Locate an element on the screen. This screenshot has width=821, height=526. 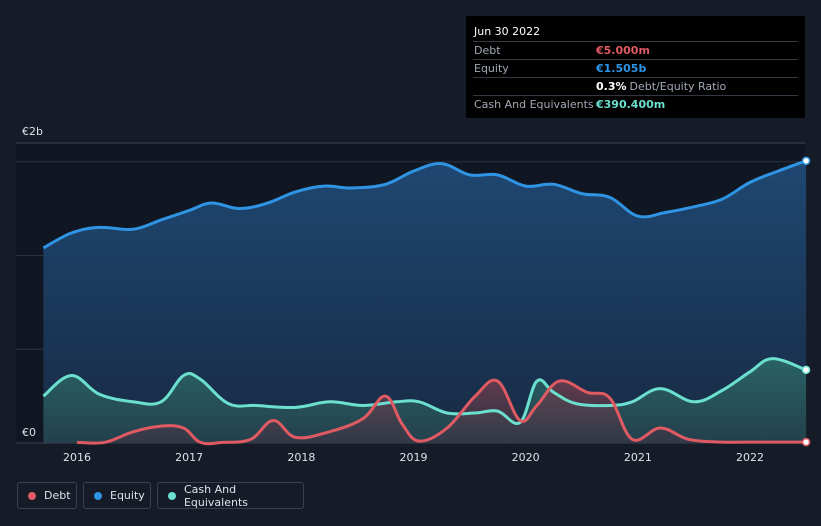
tooltip-row-equity: Equity €1.505b is located at coordinates (635, 68).